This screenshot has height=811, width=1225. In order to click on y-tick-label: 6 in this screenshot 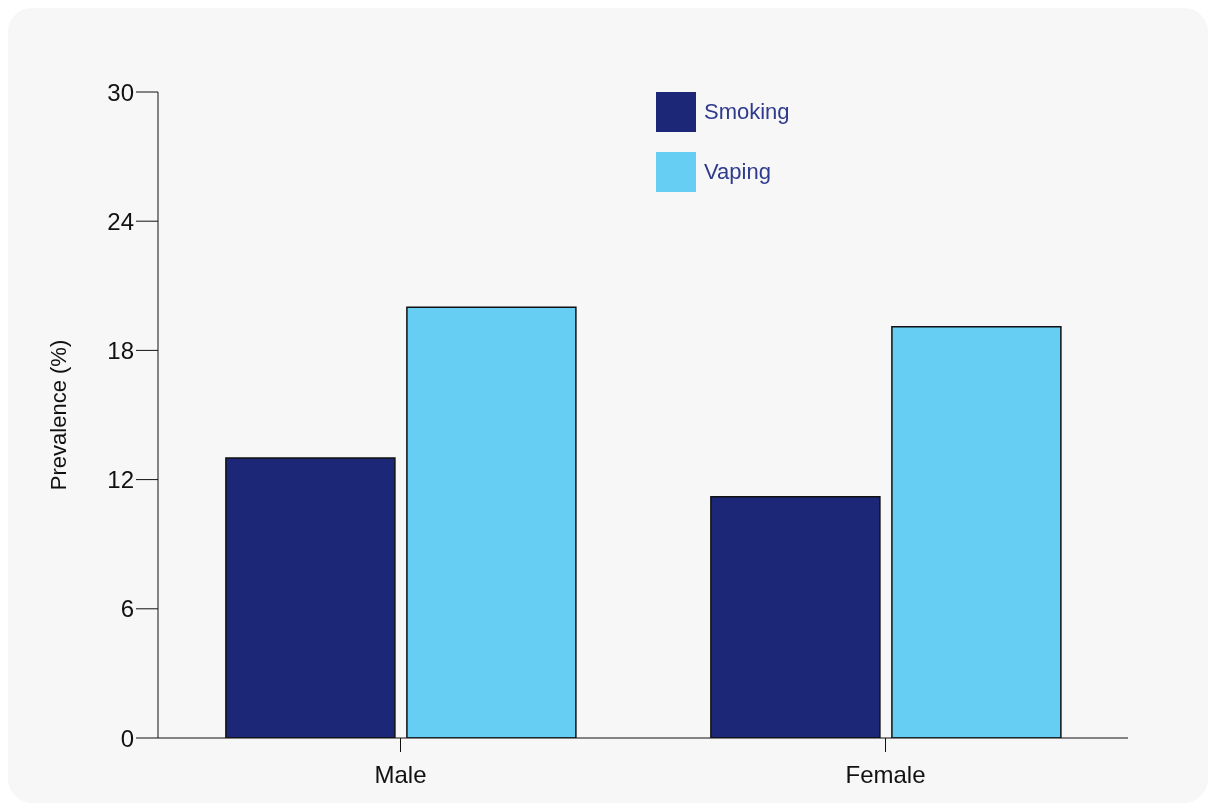, I will do `click(127, 609)`.